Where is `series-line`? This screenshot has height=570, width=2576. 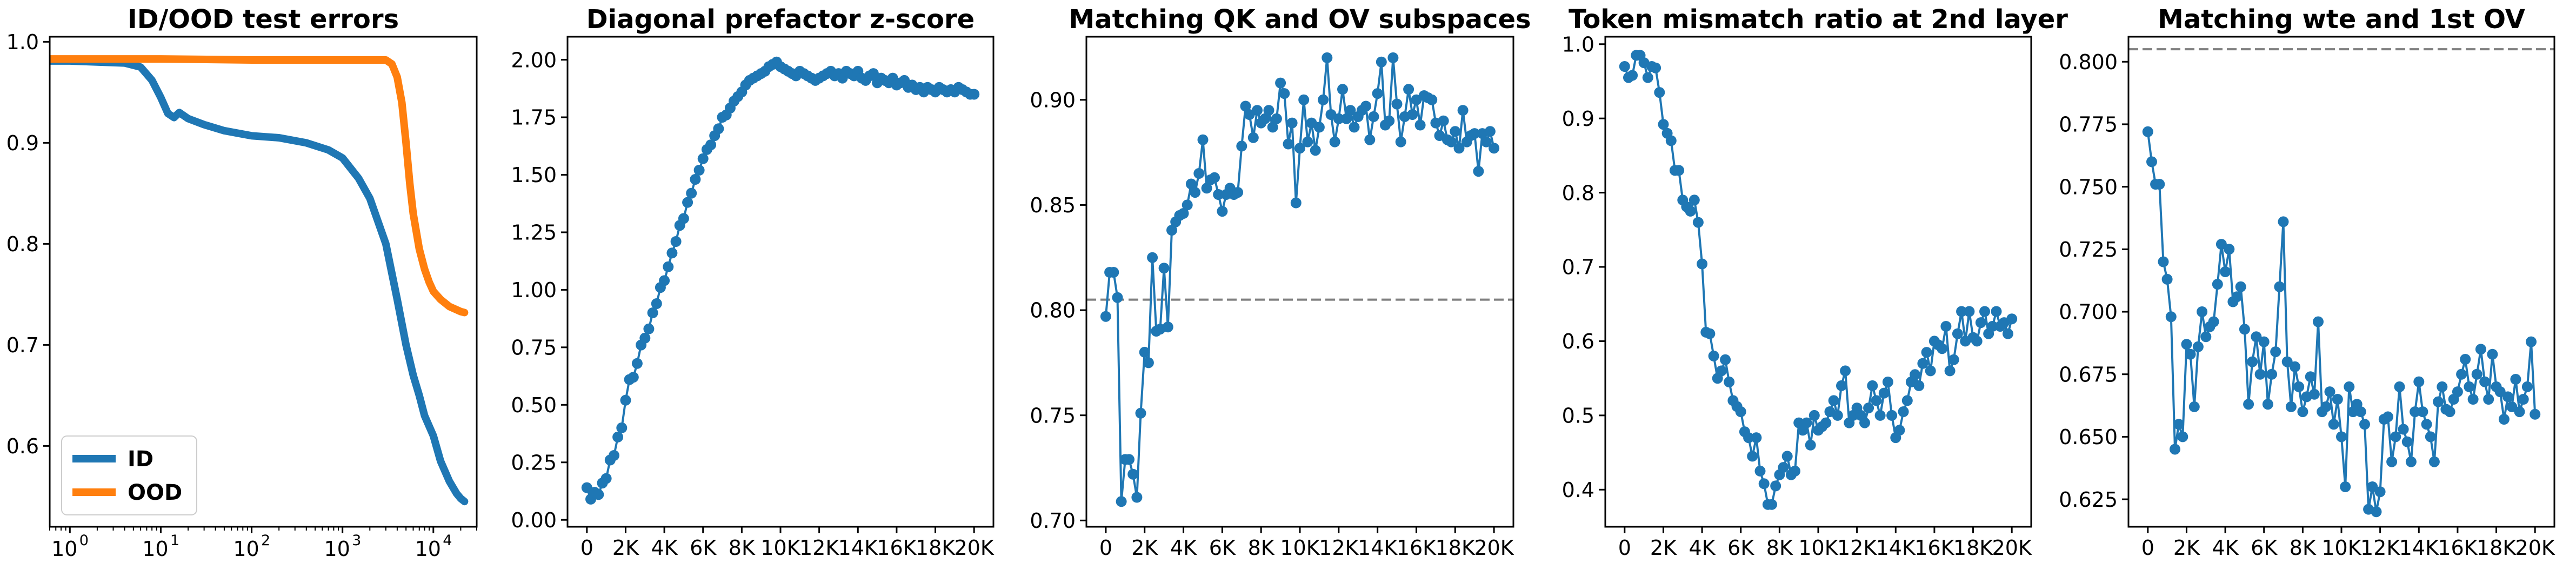
series-line is located at coordinates (2342, 321).